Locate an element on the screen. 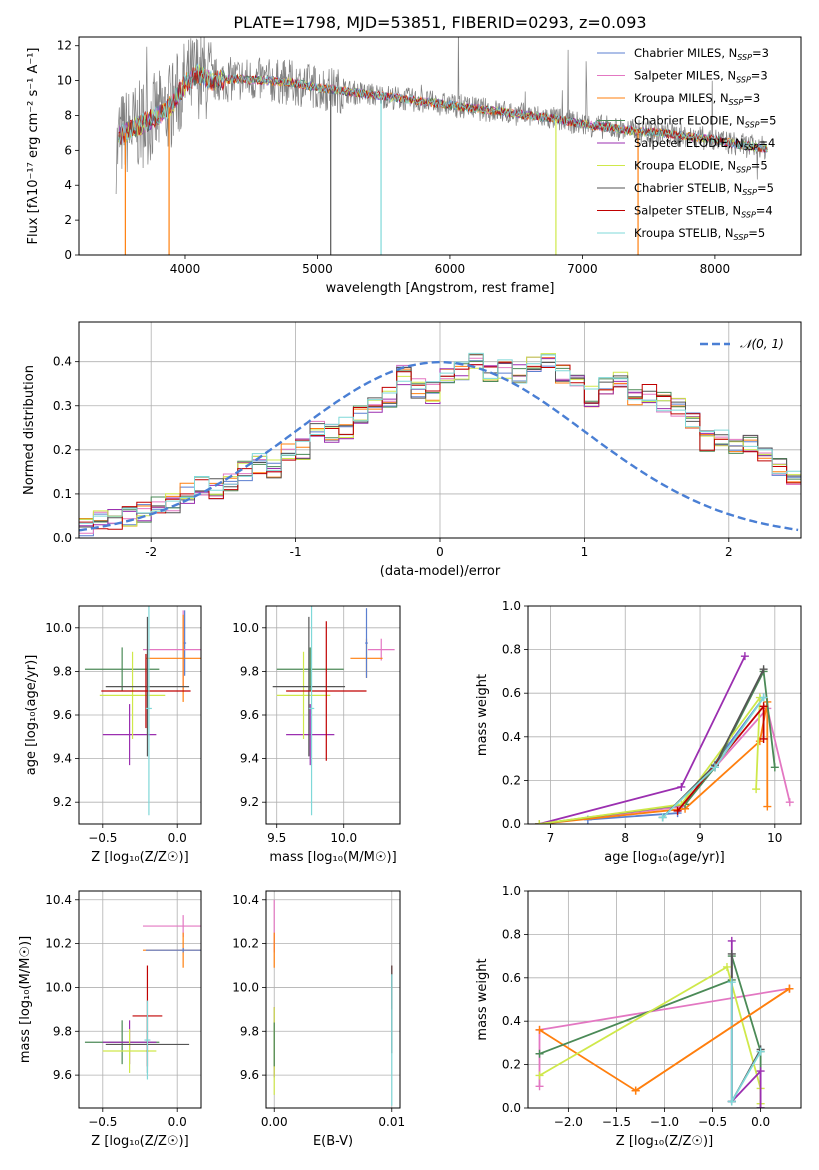 This screenshot has width=819, height=1170. x-tick-label: -1 is located at coordinates (296, 552).